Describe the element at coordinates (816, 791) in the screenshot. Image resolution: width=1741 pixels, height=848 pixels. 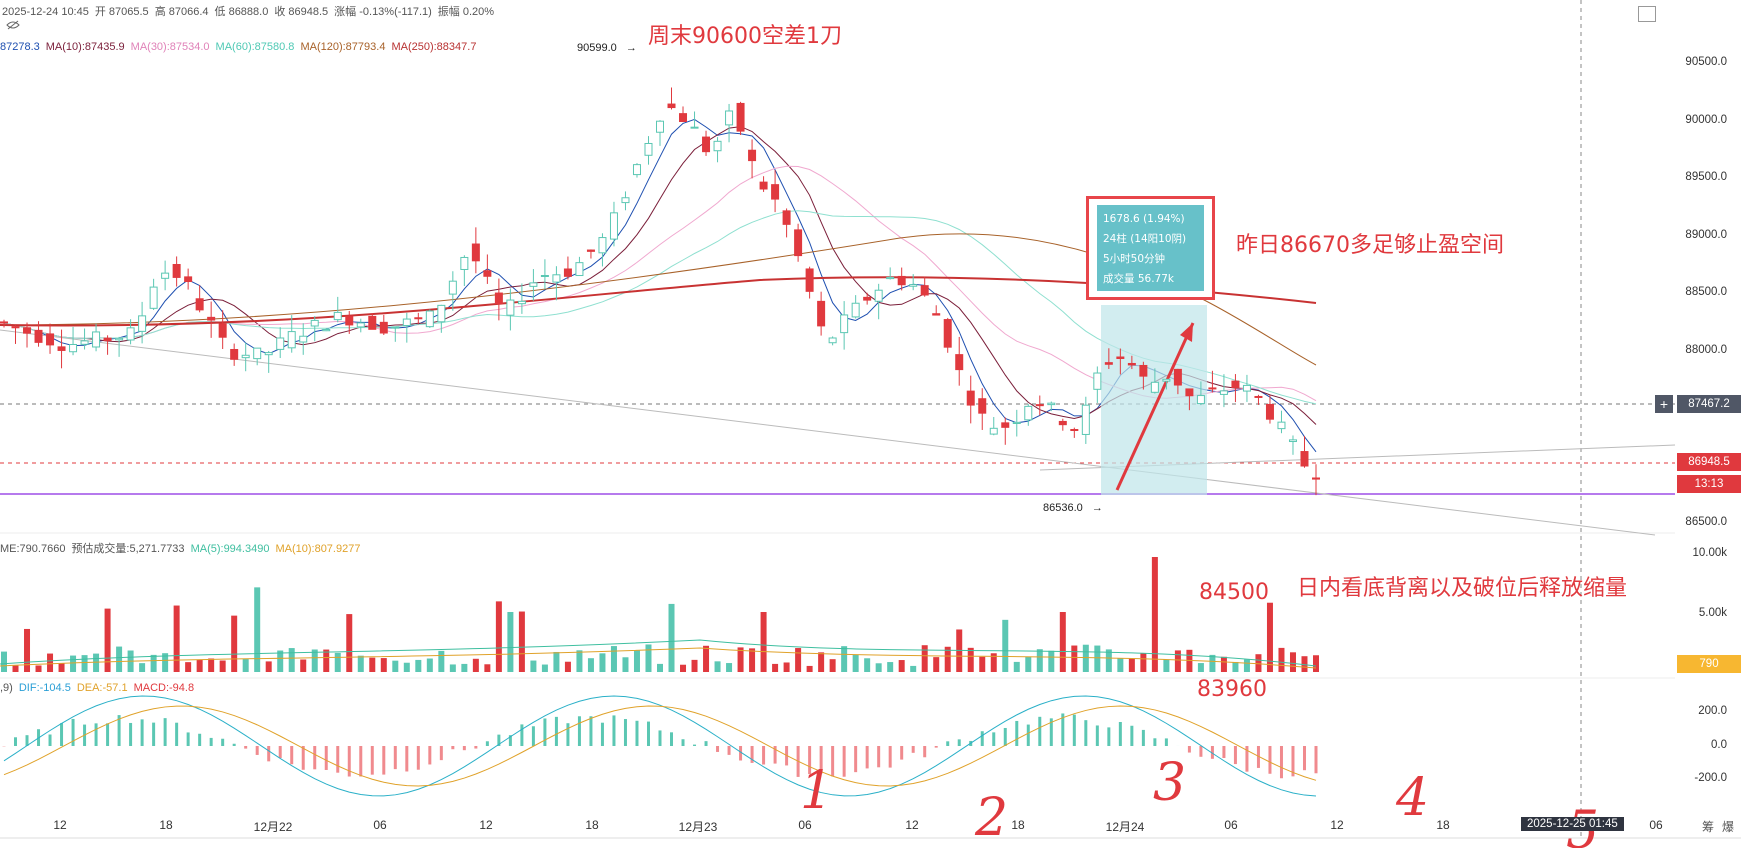
I see `handwritten-number: 1` at that location.